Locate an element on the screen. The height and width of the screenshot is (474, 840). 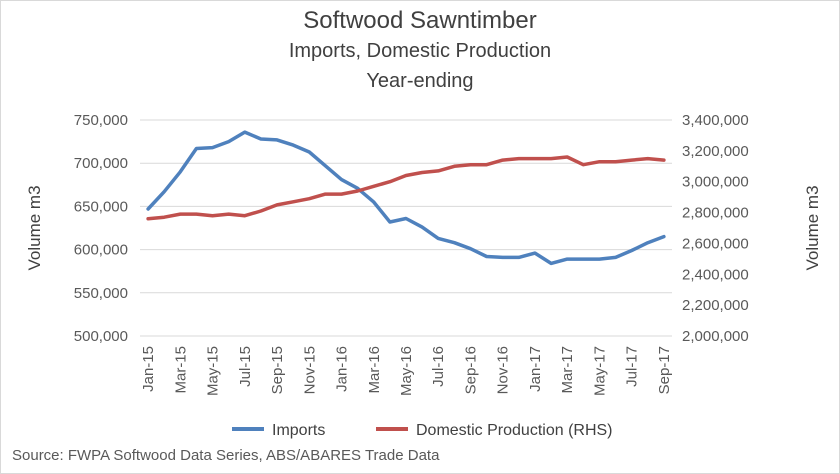
chart-subtitle-1: Imports, Domestic Production is located at coordinates (420, 51).